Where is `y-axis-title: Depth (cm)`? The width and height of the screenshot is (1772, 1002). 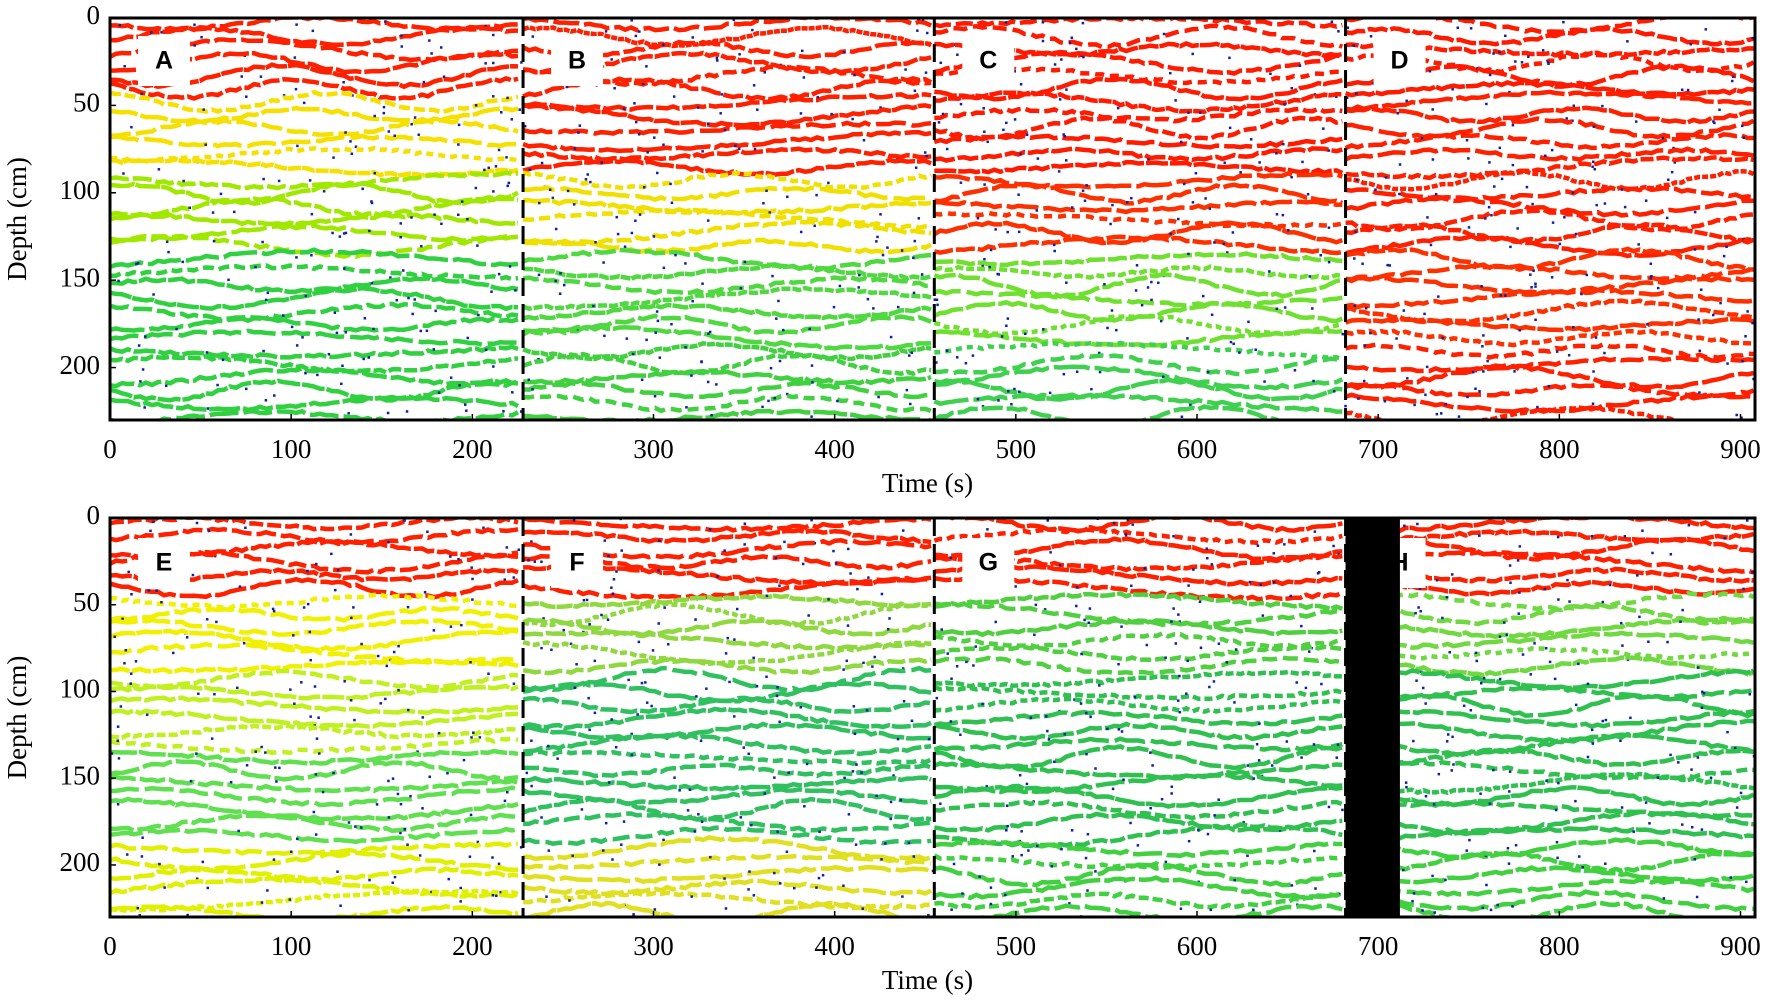 y-axis-title: Depth (cm) is located at coordinates (17, 718).